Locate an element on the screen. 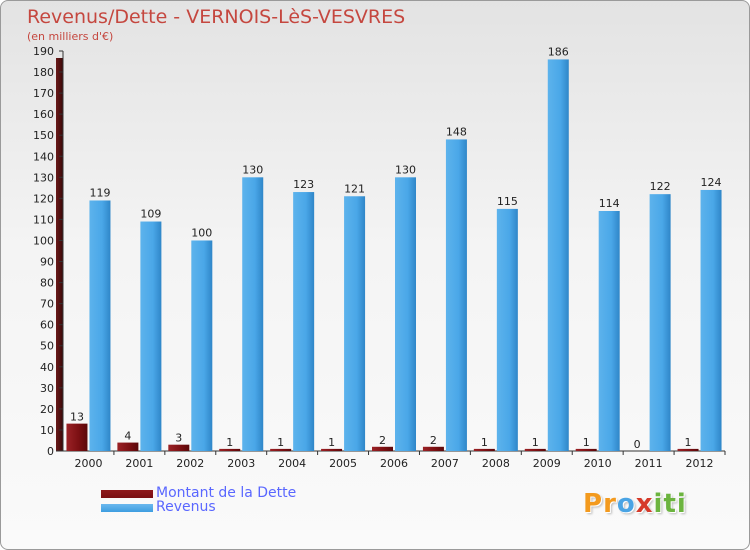  chart-title: Revenus/Dette - VERNOIS-LèS-VESVRES is located at coordinates (216, 17).